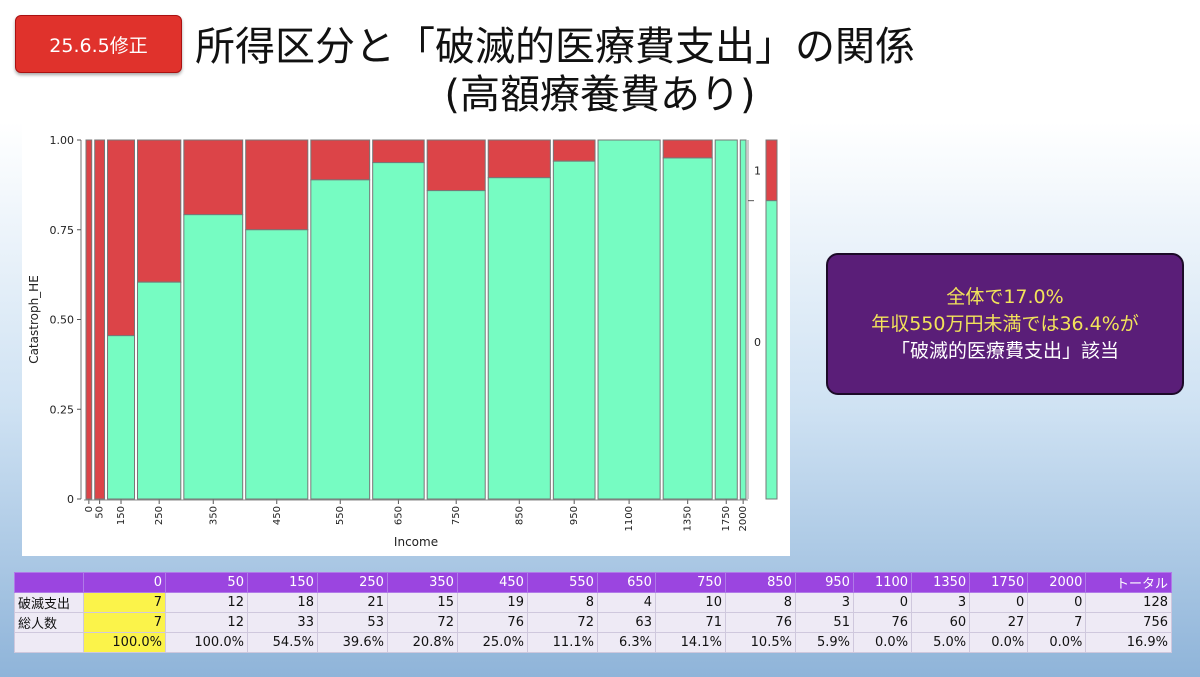 This screenshot has width=1200, height=677. What do you see at coordinates (743, 518) in the screenshot?
I see `x-tick-label: 2000` at bounding box center [743, 518].